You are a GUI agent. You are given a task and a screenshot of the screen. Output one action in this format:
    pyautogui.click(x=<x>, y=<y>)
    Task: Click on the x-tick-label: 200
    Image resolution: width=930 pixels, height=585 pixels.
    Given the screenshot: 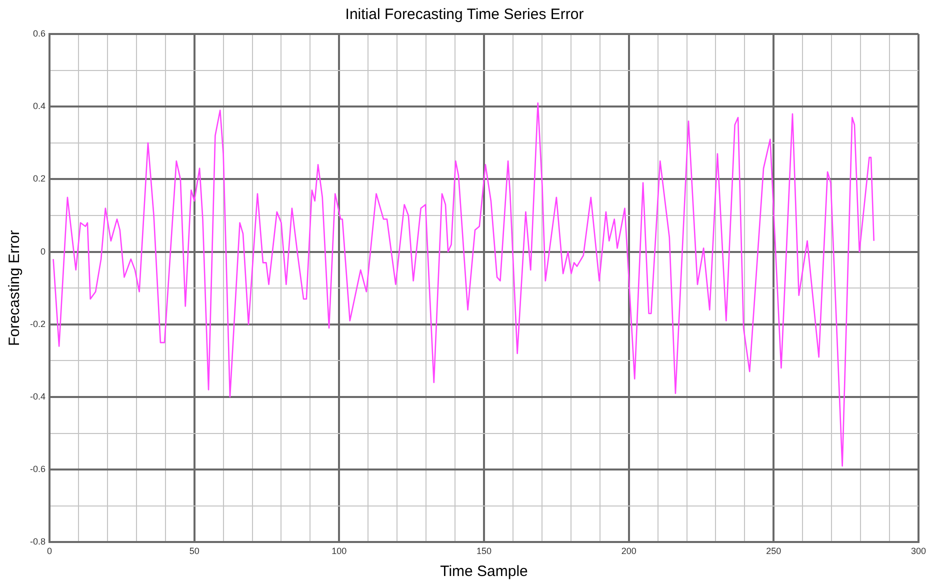 What is the action you would take?
    pyautogui.click(x=628, y=551)
    